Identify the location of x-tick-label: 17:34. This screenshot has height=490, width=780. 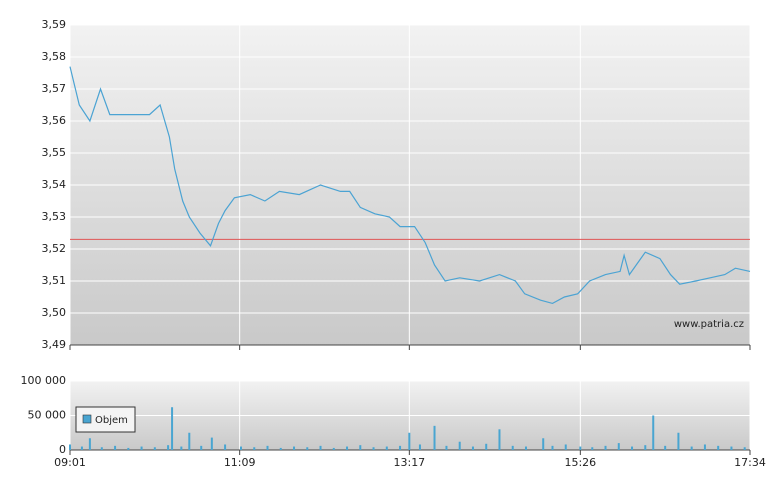
(750, 462).